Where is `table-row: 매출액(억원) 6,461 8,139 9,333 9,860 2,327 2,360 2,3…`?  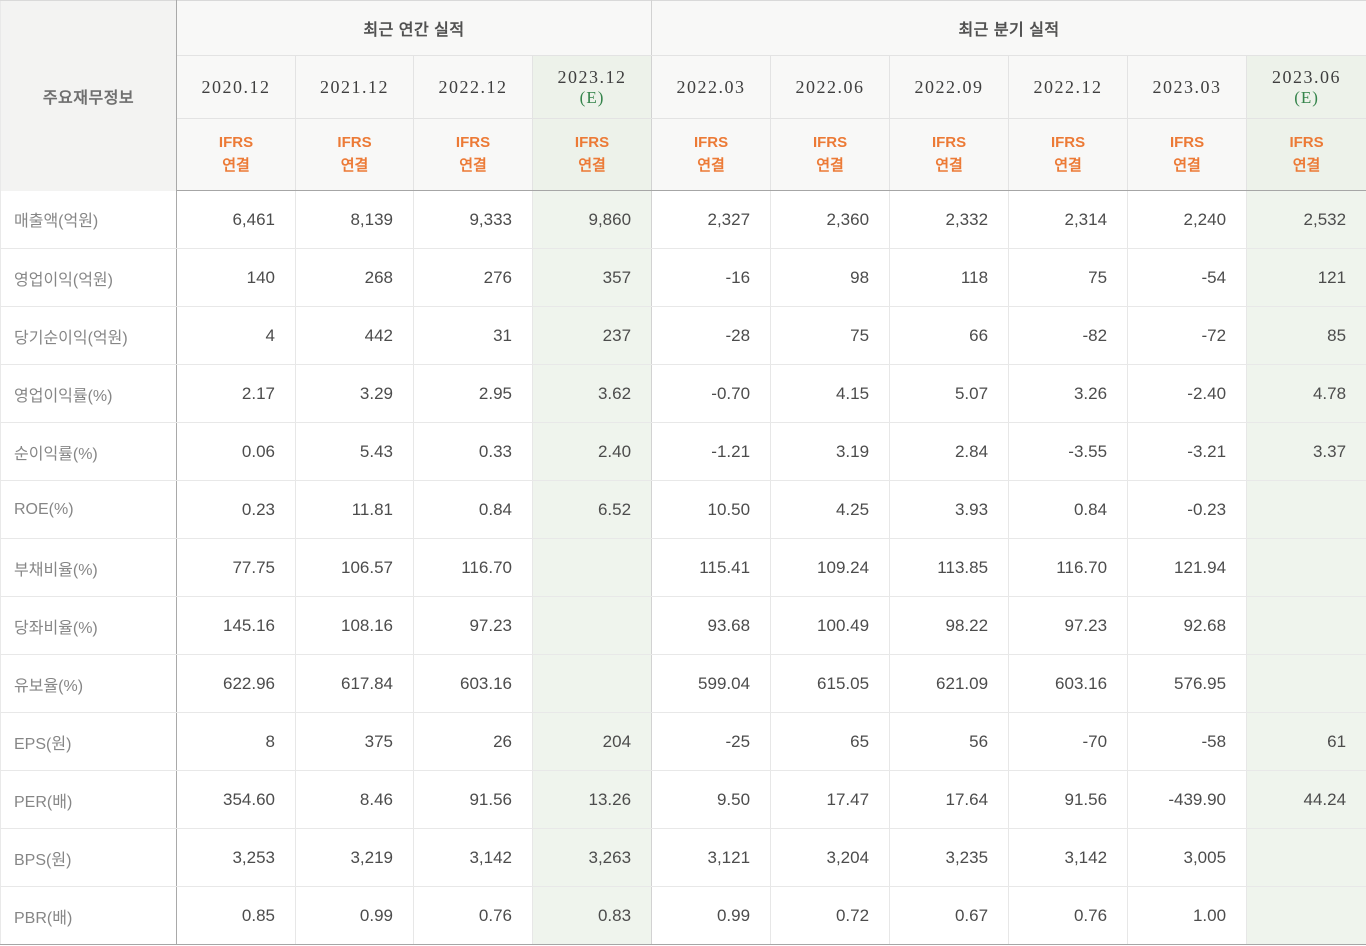
table-row: 매출액(억원) 6,461 8,139 9,333 9,860 2,327 2,360 2,3… is located at coordinates (683, 219).